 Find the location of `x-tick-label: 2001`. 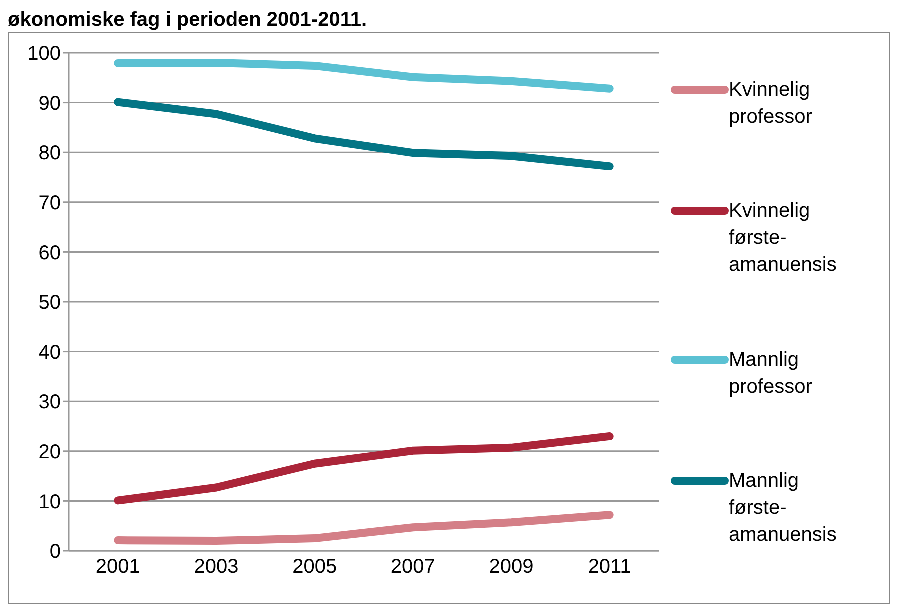

x-tick-label: 2001 is located at coordinates (118, 567).